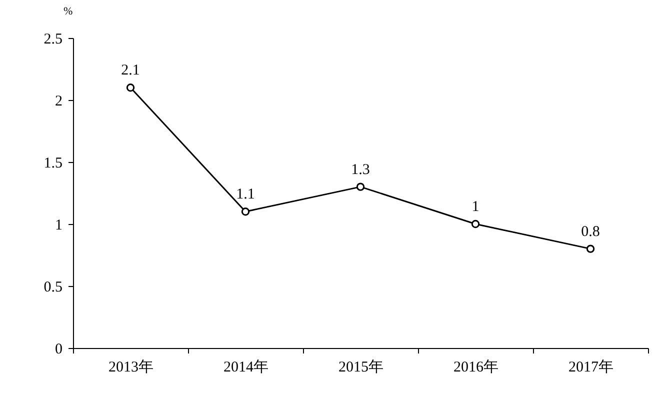  What do you see at coordinates (58, 350) in the screenshot?
I see `y-tick-label: 0` at bounding box center [58, 350].